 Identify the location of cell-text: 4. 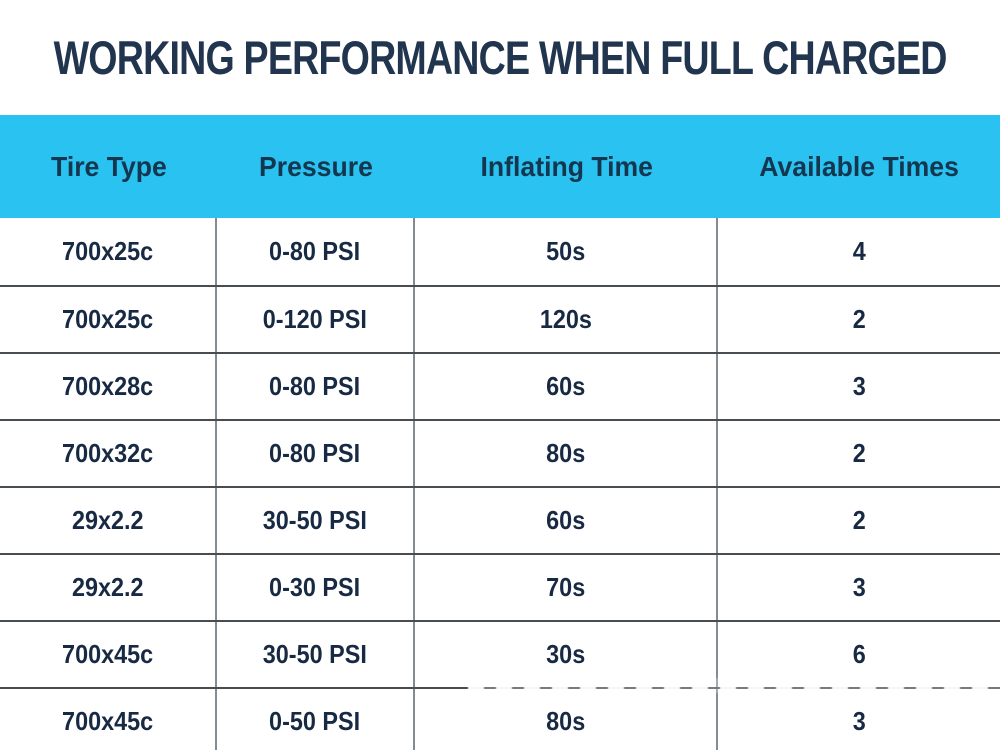
(859, 251).